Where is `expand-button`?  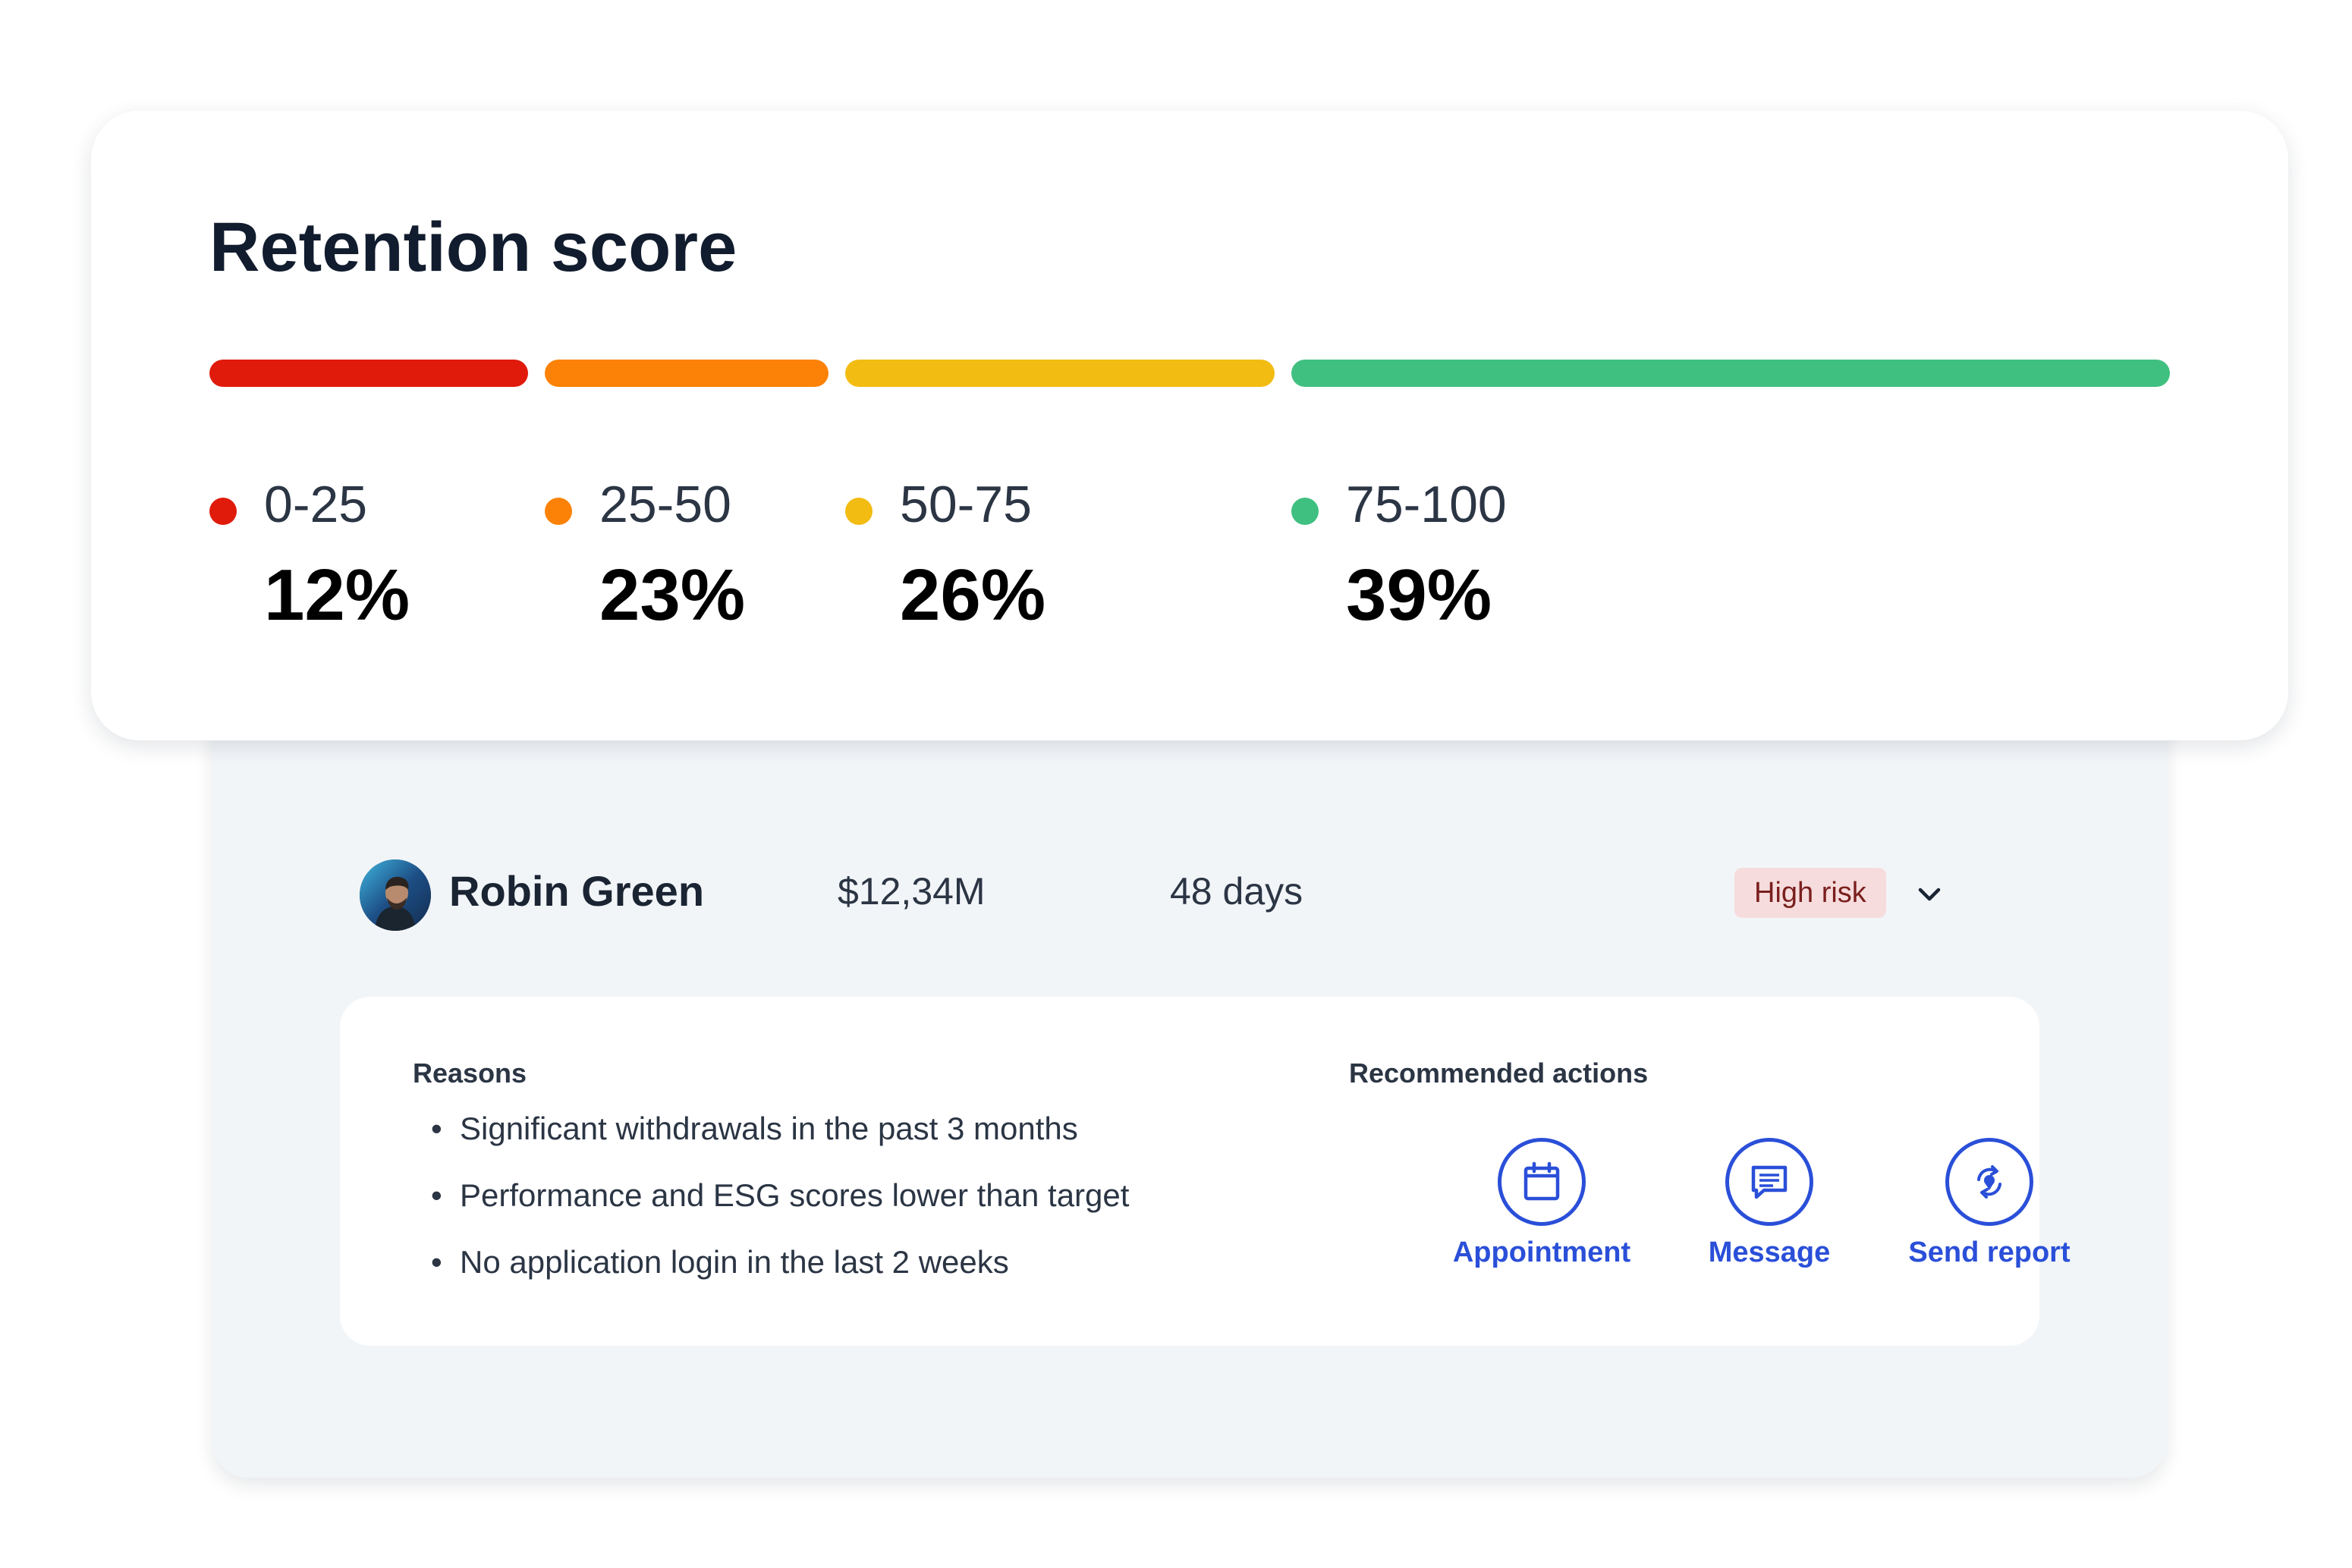
expand-button is located at coordinates (1929, 894).